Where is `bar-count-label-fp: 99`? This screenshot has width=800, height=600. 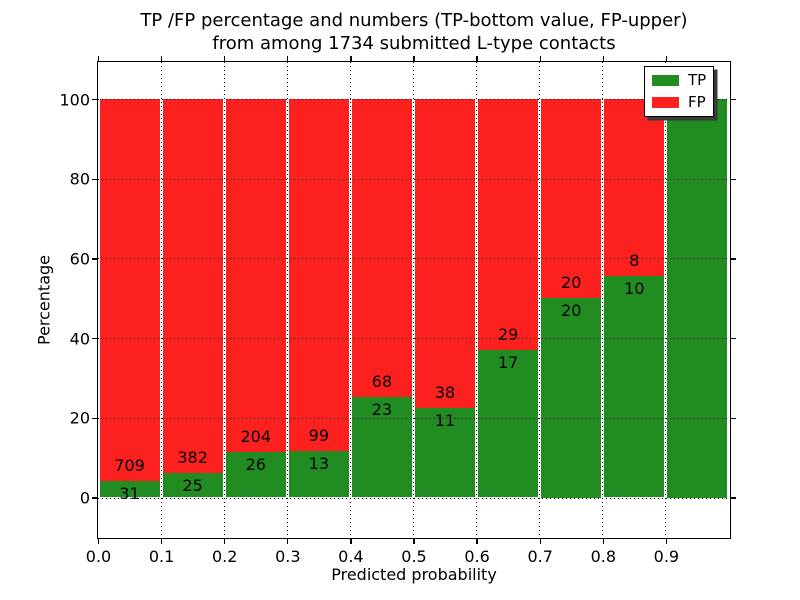 bar-count-label-fp: 99 is located at coordinates (319, 436).